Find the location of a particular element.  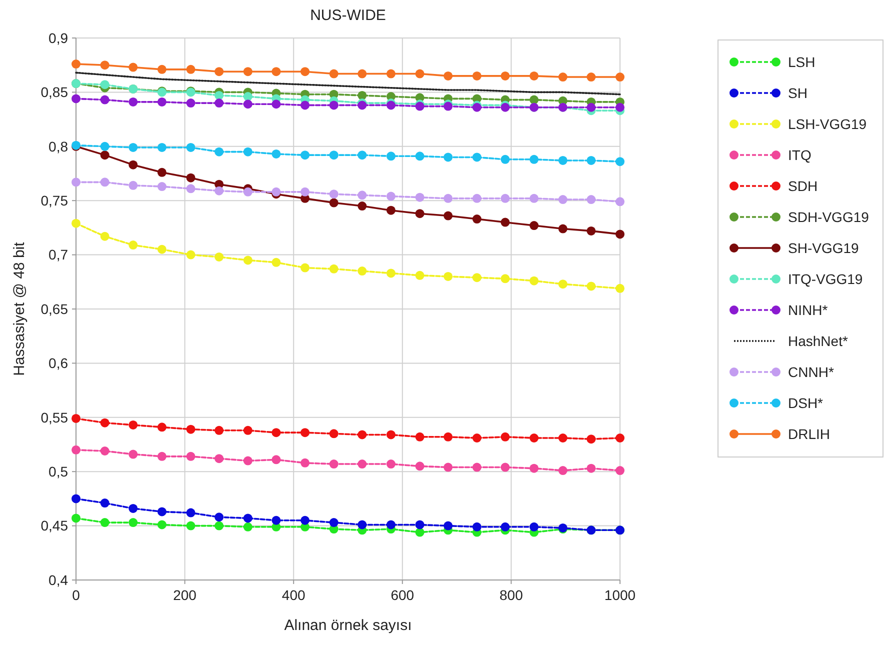

legend-label: NINH* is located at coordinates (808, 310).